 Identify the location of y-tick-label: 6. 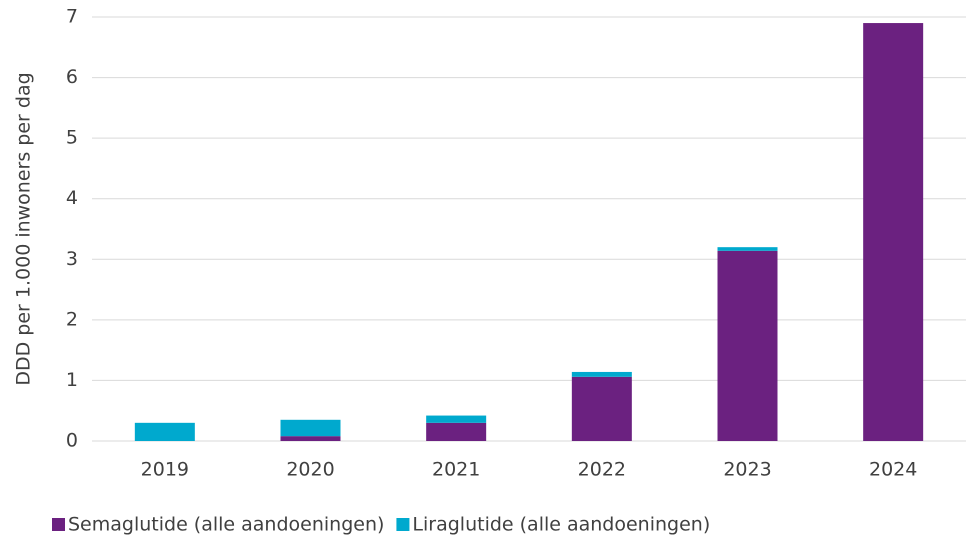
(72, 77).